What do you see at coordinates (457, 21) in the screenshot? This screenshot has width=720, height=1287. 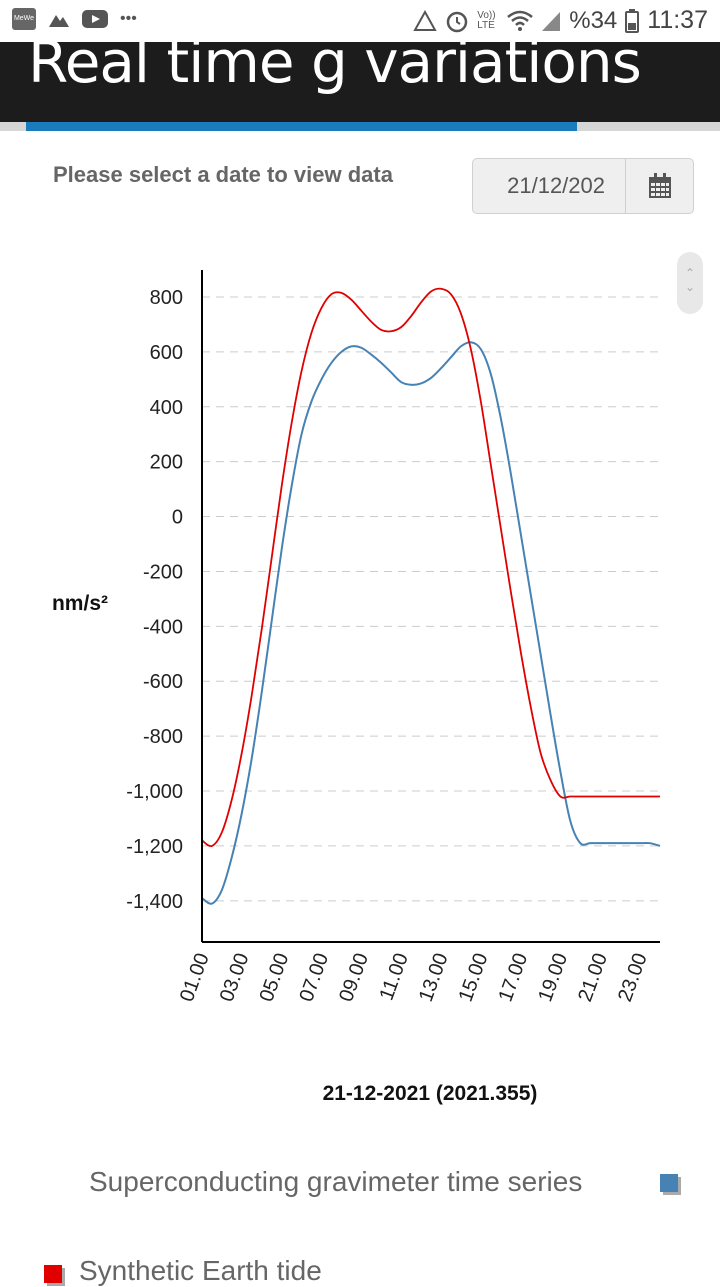 I see `alarm-icon` at bounding box center [457, 21].